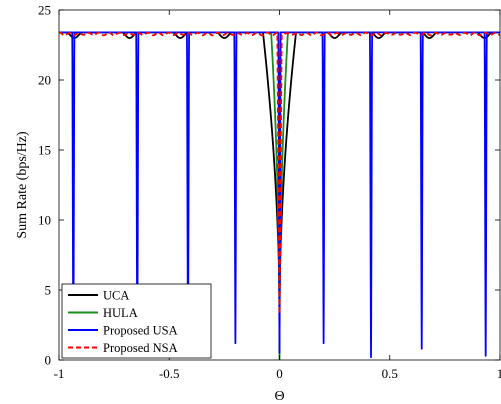  Describe the element at coordinates (48, 290) in the screenshot. I see `y-tick-label: 5` at that location.